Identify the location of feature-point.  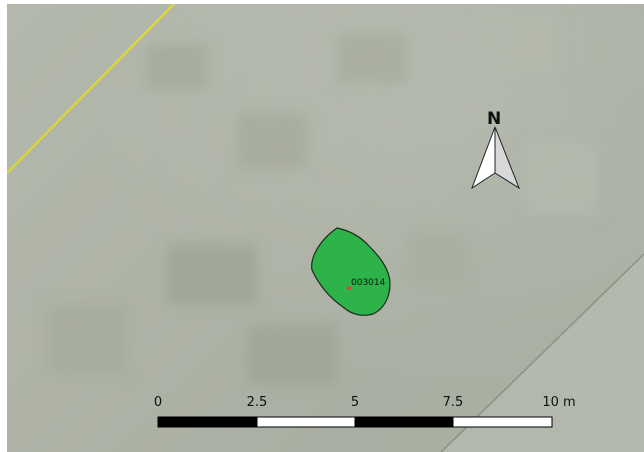
(349, 288).